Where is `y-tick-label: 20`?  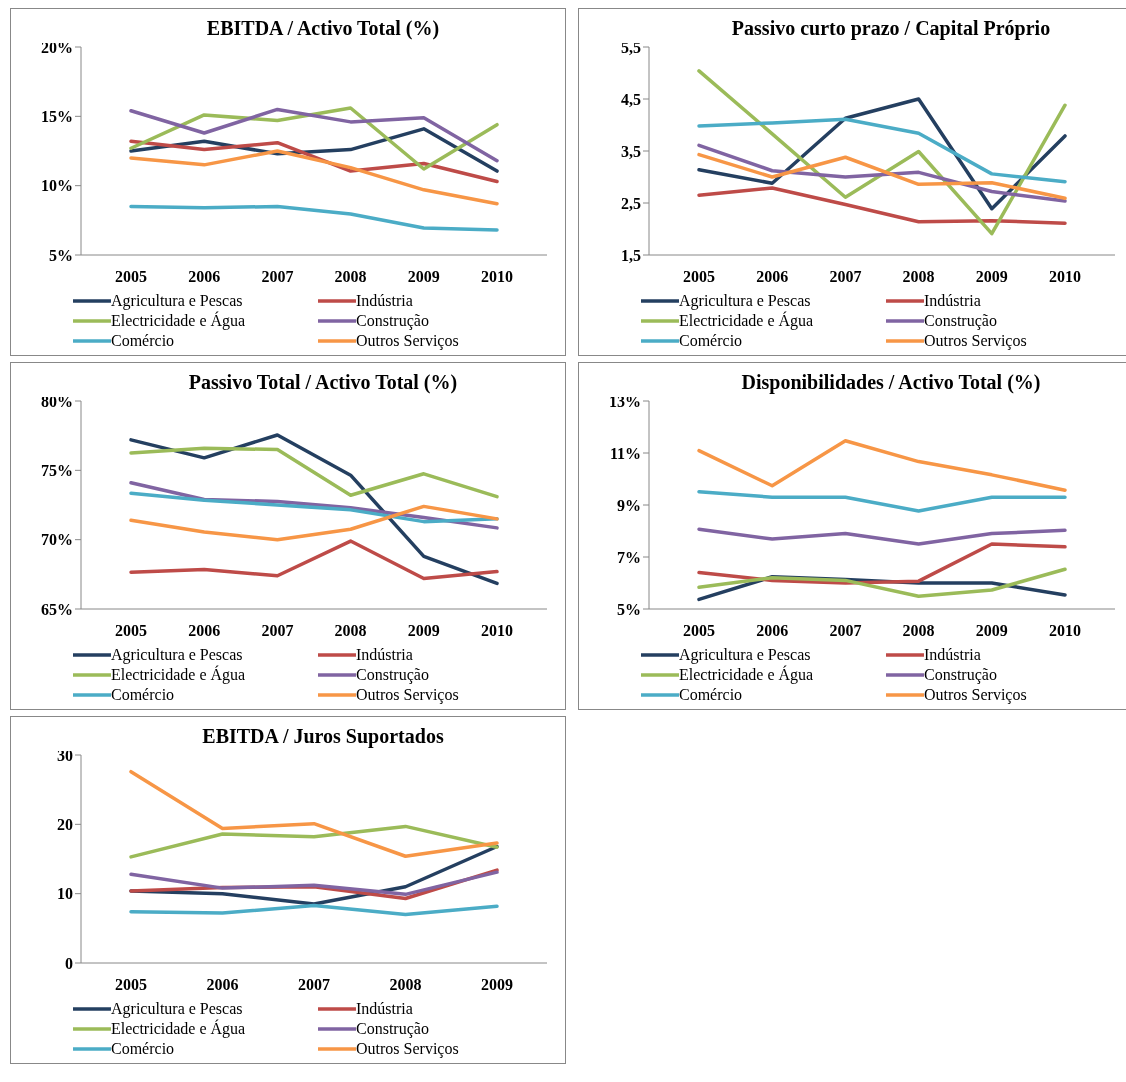
y-tick-label: 20 is located at coordinates (65, 825).